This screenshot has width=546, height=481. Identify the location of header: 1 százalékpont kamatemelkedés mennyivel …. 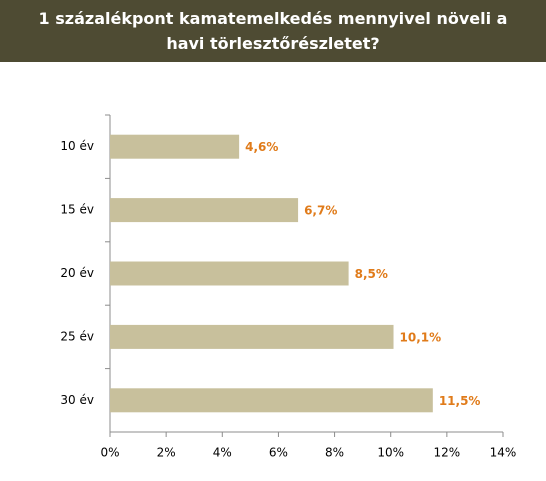
(273, 31).